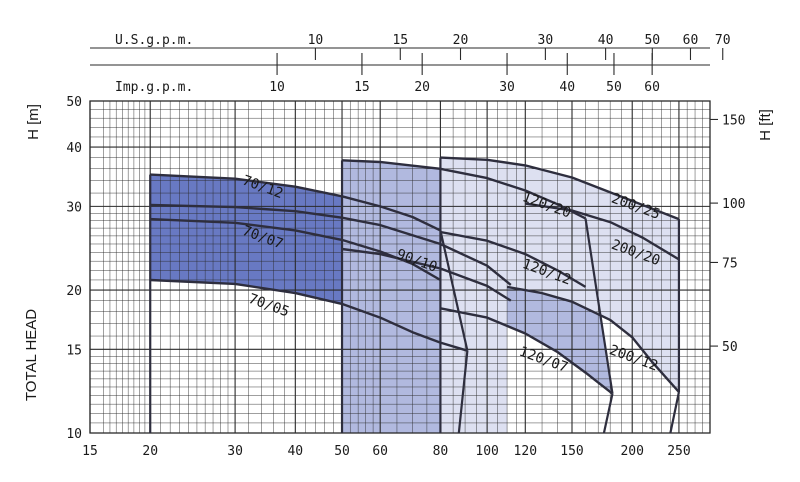  I want to click on x-tick-label: 150, so click(571, 451).